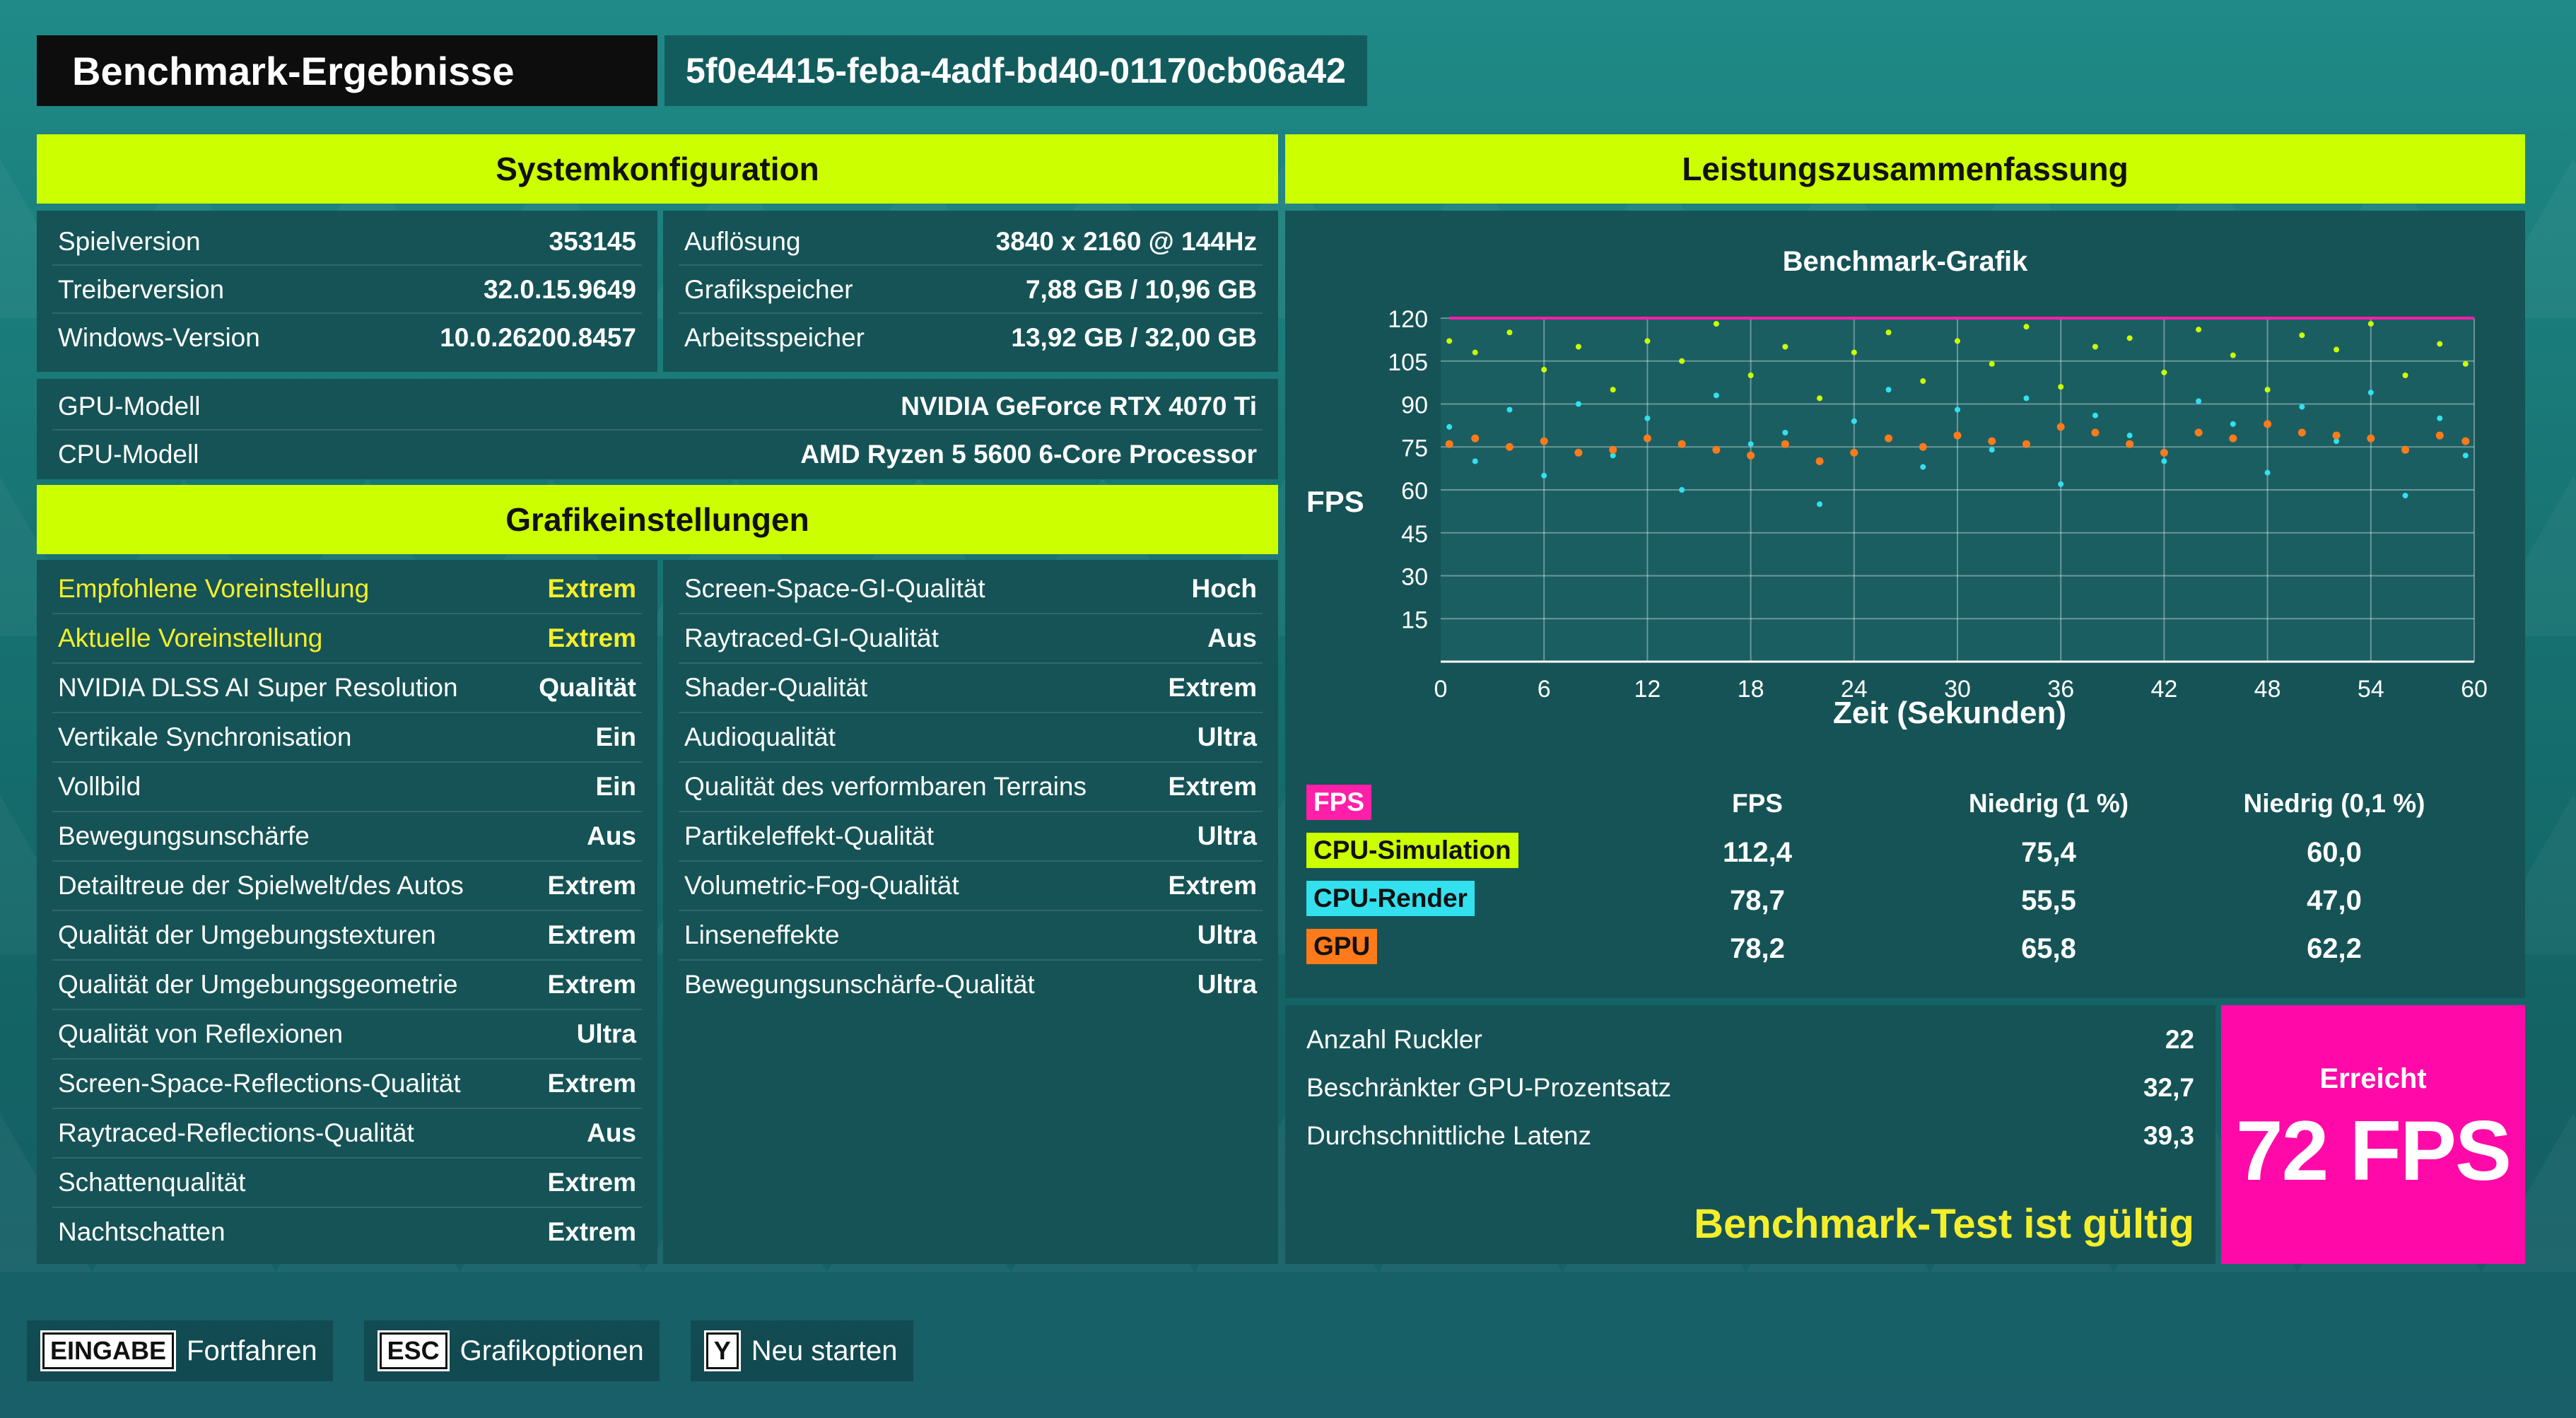 Image resolution: width=2576 pixels, height=1418 pixels. What do you see at coordinates (1016, 70) in the screenshot?
I see `run-id-box: 5f0e4415-feba-4adf-bd40-01170cb06a42` at bounding box center [1016, 70].